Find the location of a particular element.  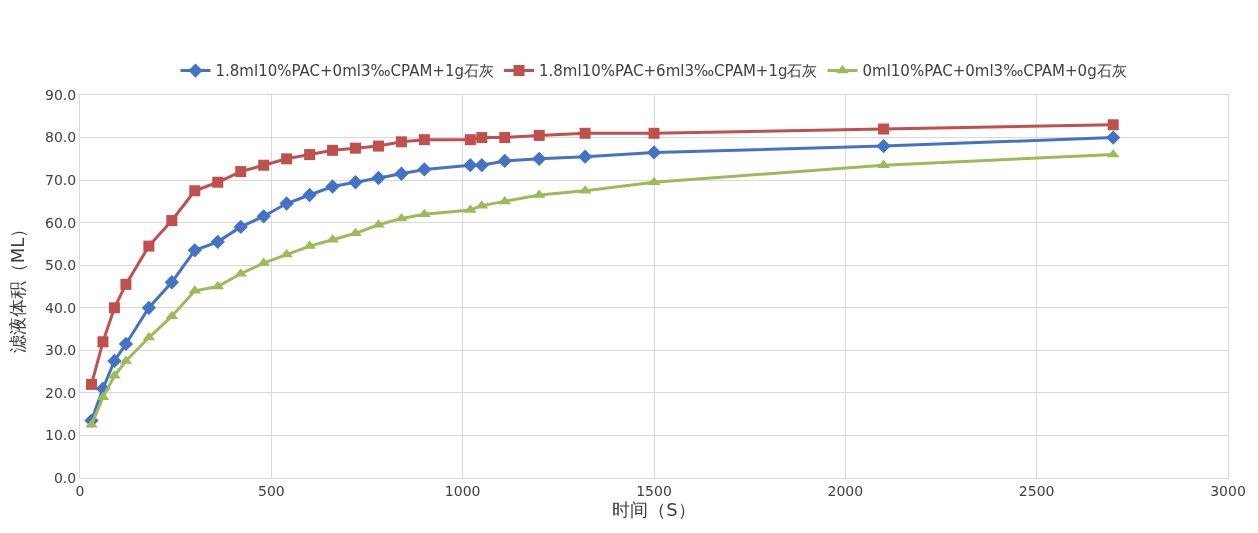

x-tick-label: 1500 is located at coordinates (654, 490).